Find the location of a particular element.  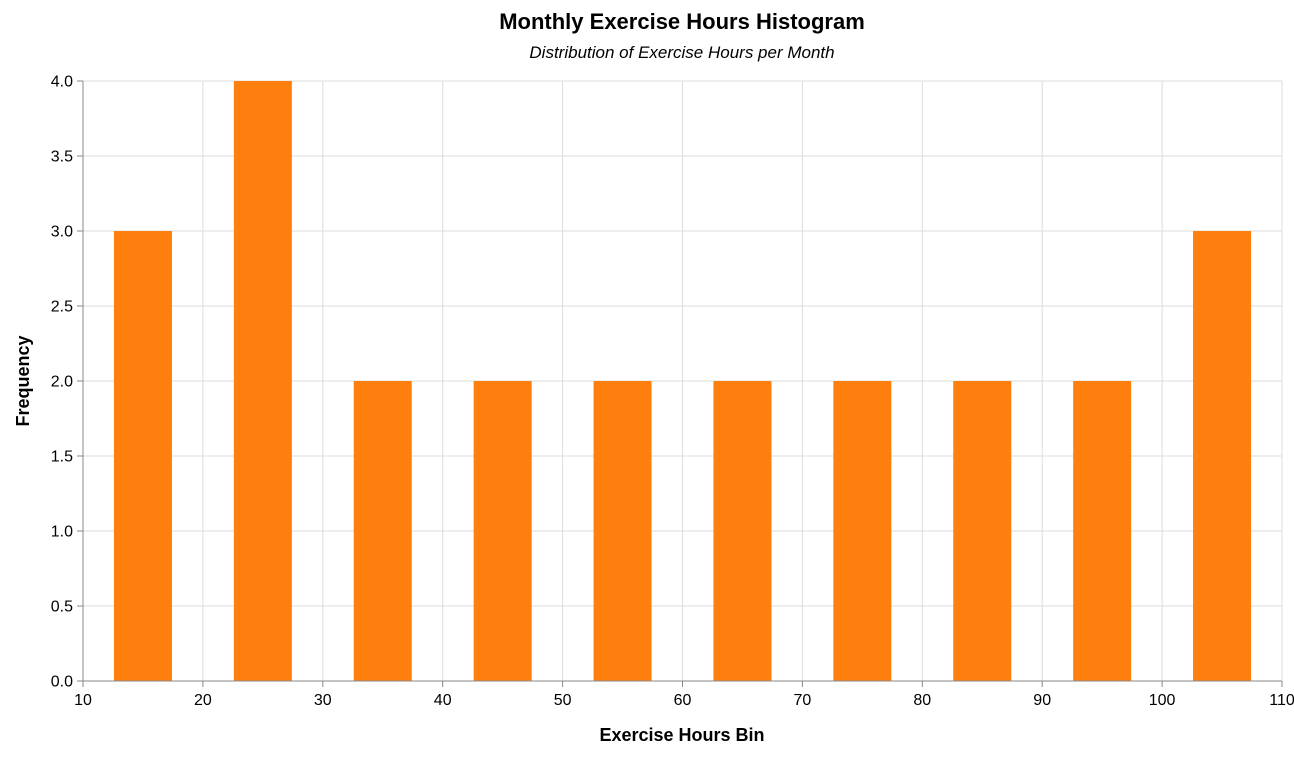

y-tick-label: 4.0 is located at coordinates (62, 82).